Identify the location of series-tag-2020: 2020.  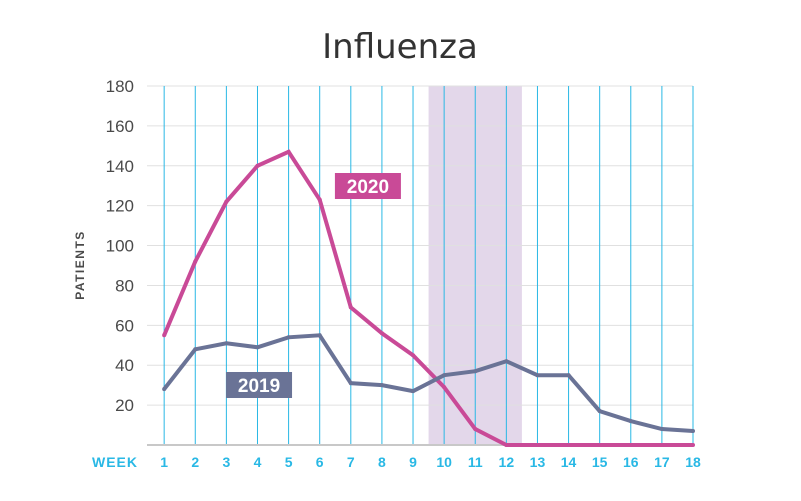
(368, 187).